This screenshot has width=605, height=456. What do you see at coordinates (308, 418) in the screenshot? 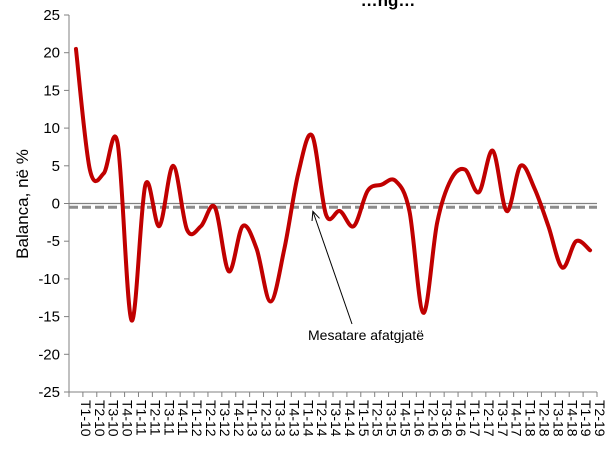
I see `x-tick-label: T1-14` at bounding box center [308, 418].